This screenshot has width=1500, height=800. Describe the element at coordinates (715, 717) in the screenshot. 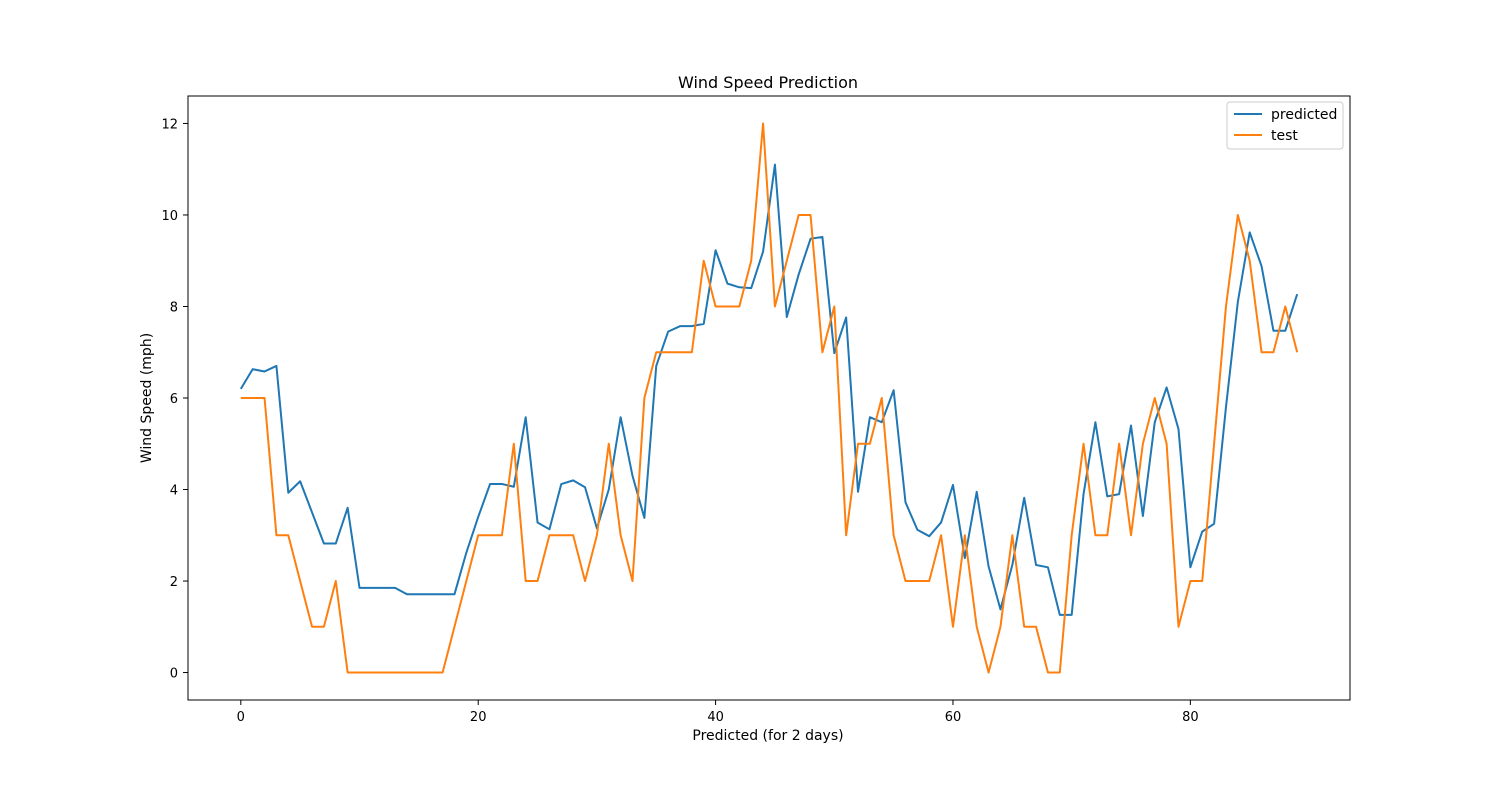

I see `x-tick-label: 40` at that location.